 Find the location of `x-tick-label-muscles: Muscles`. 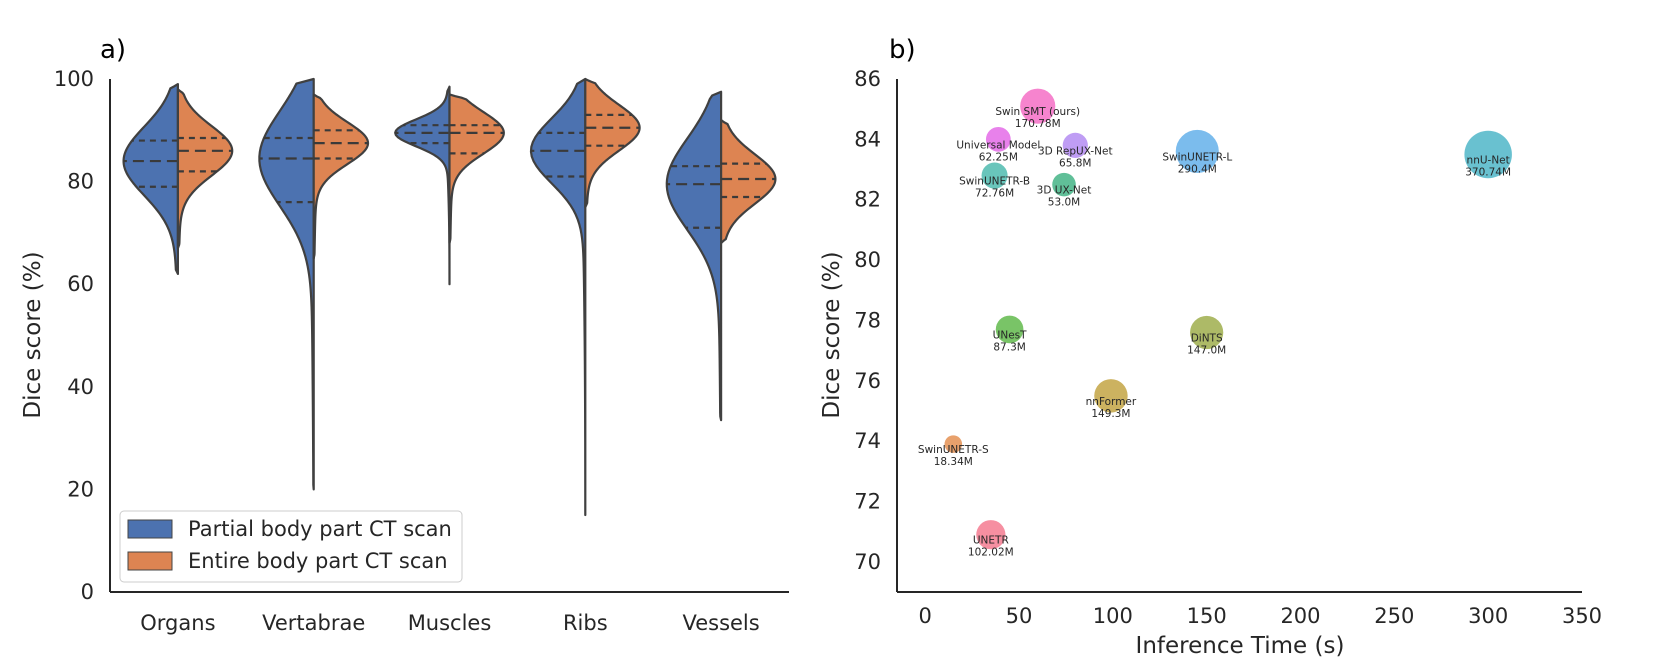

x-tick-label-muscles: Muscles is located at coordinates (450, 623).